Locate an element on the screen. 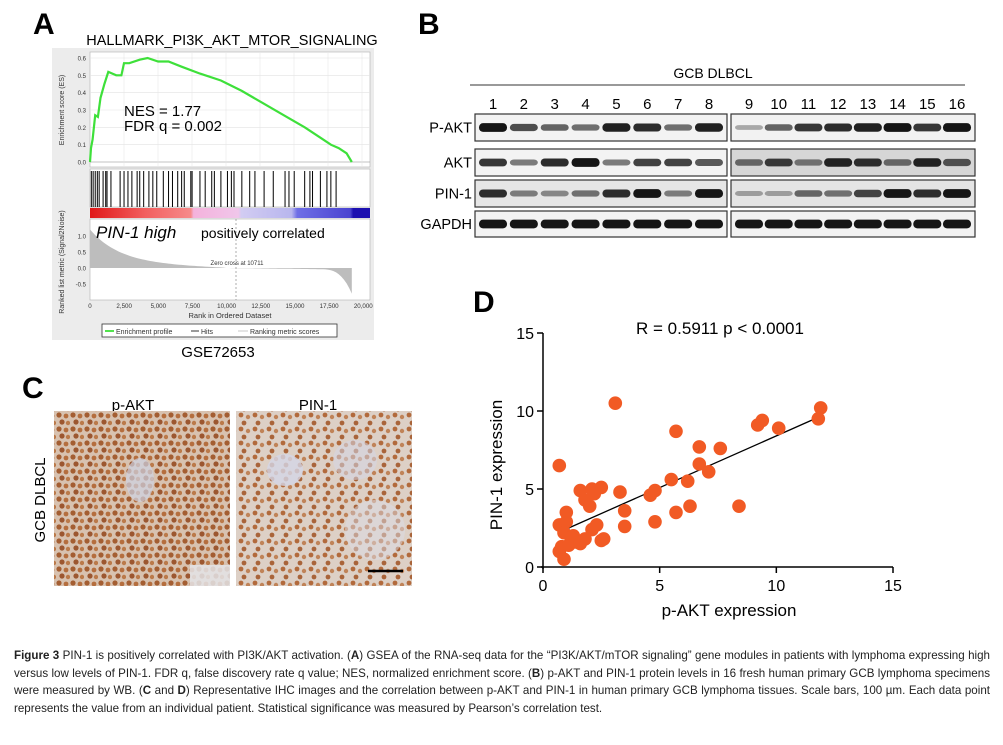 The width and height of the screenshot is (1003, 745). caption-text: and is located at coordinates (164, 691).